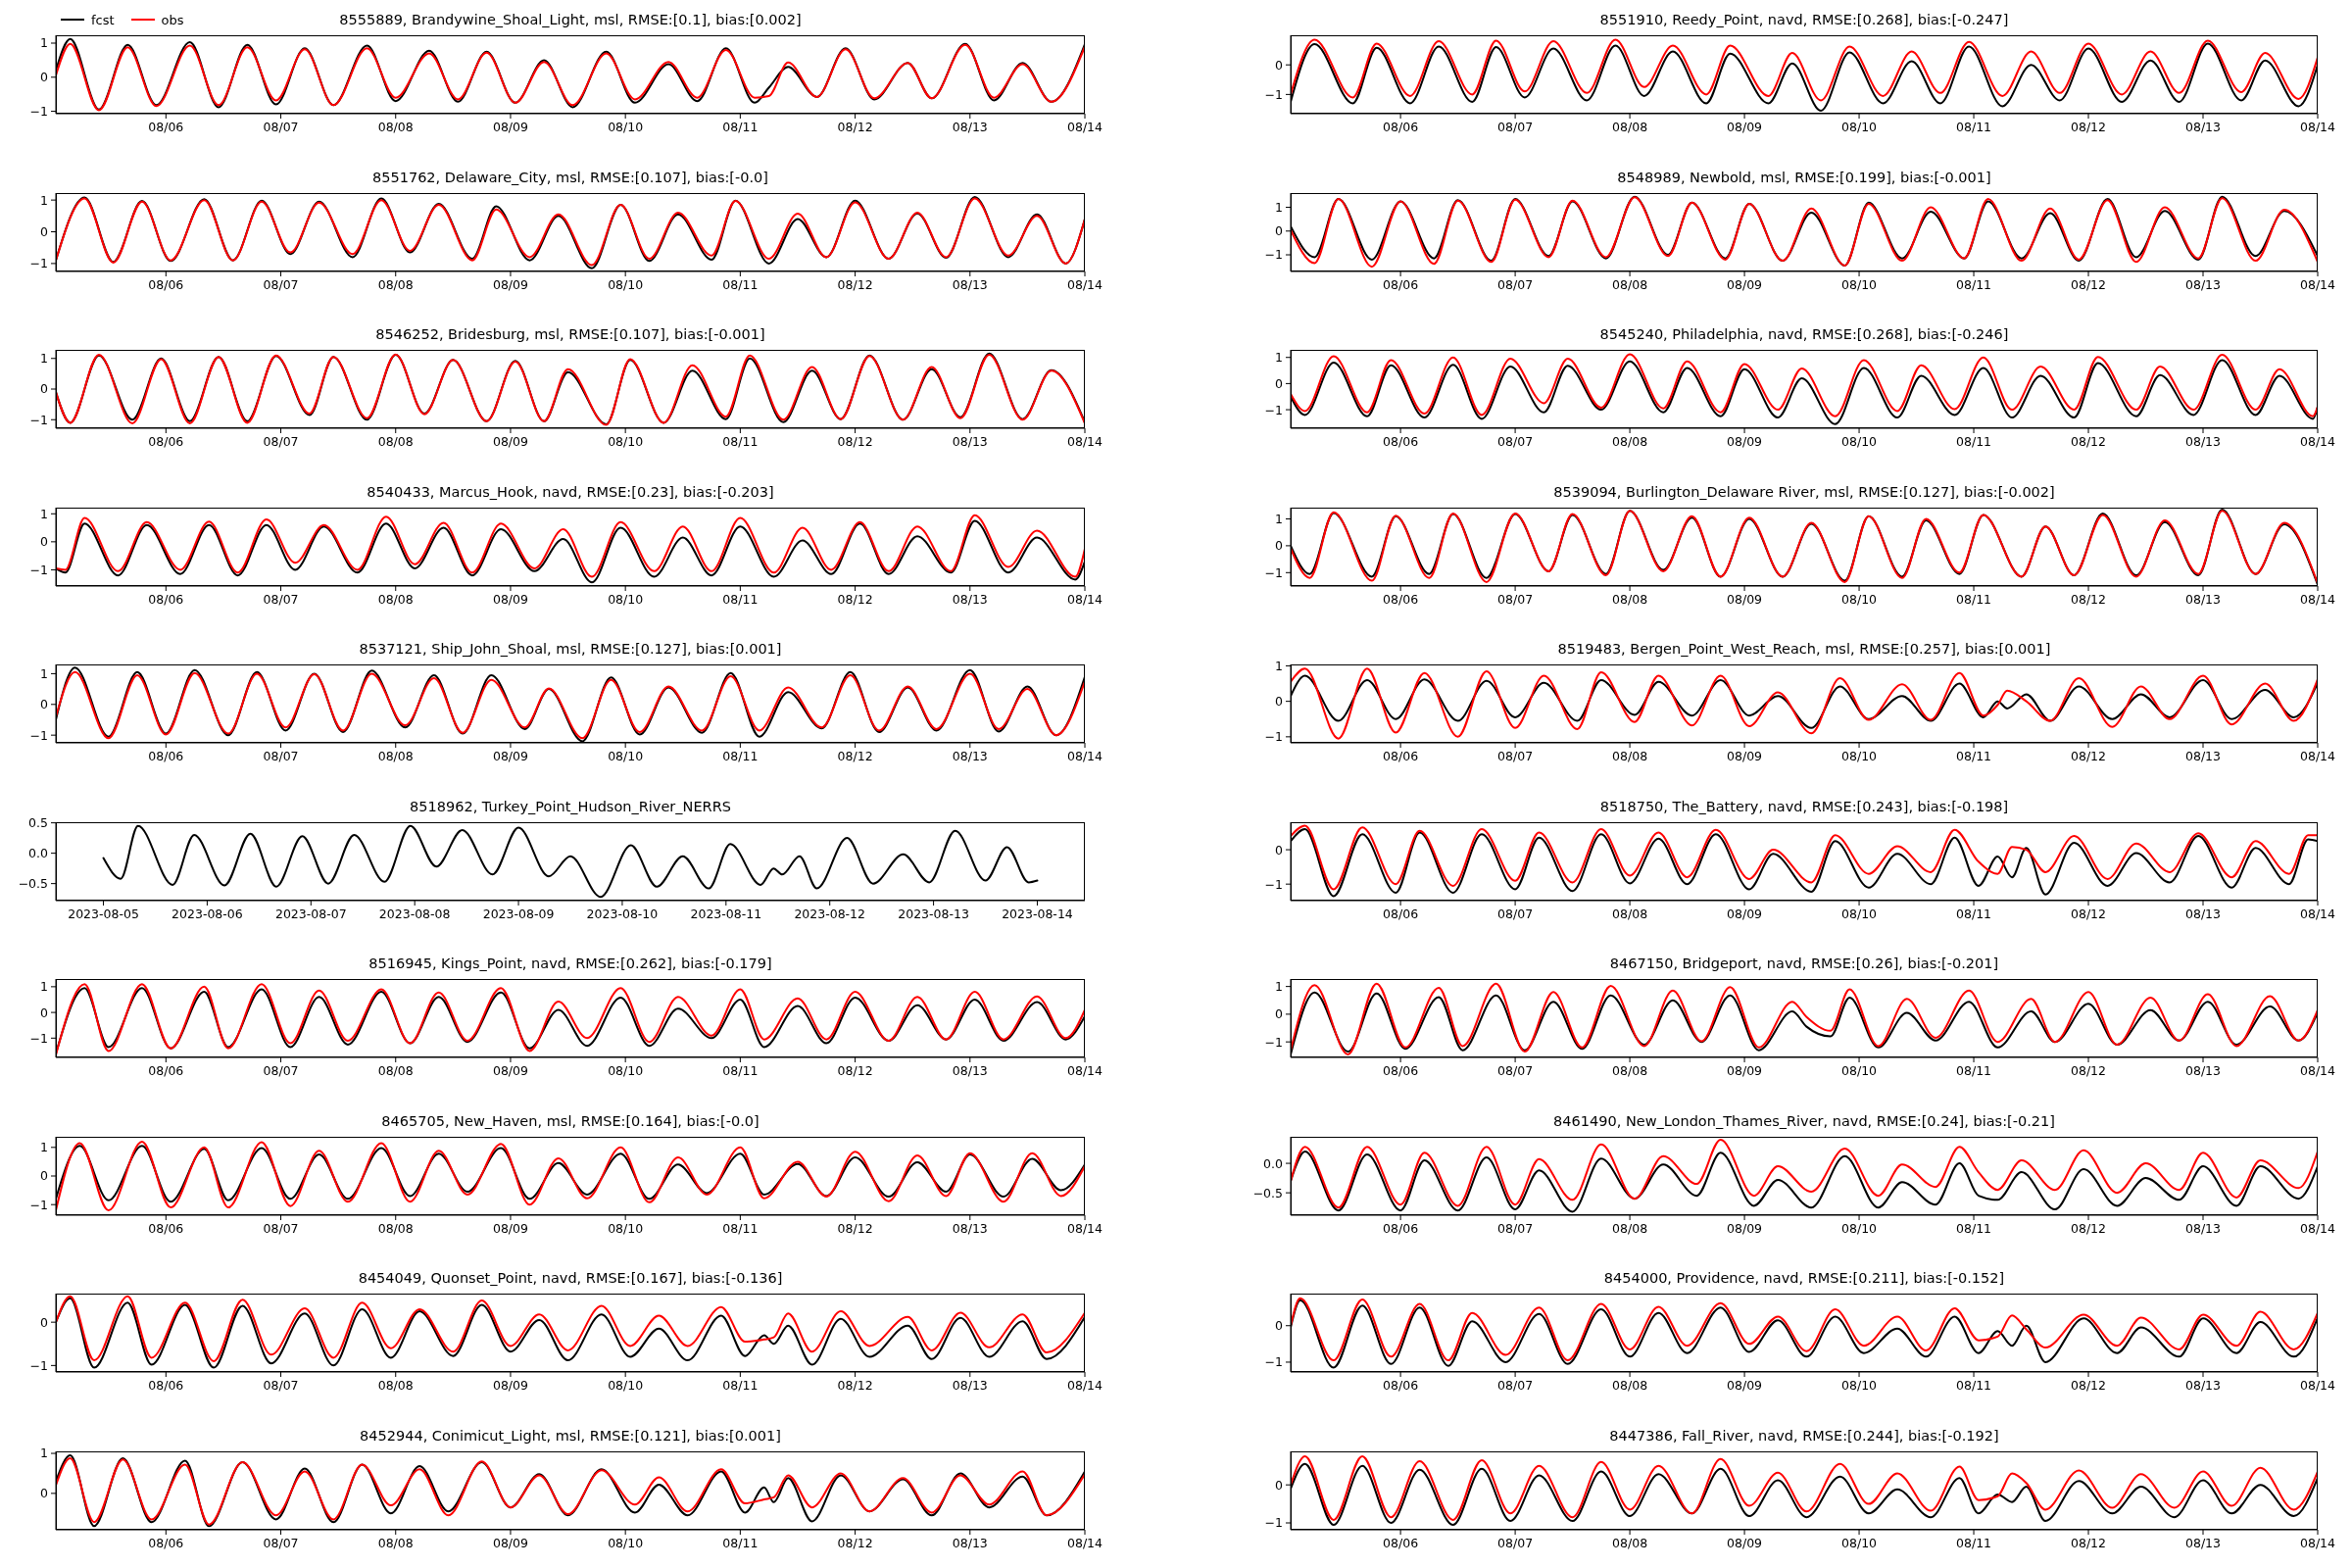 The image size is (2352, 1568). I want to click on chart-title: 8447386, Fall_River, navd, RMSE:[0.244], bias:[-0.192], so click(1804, 1436).